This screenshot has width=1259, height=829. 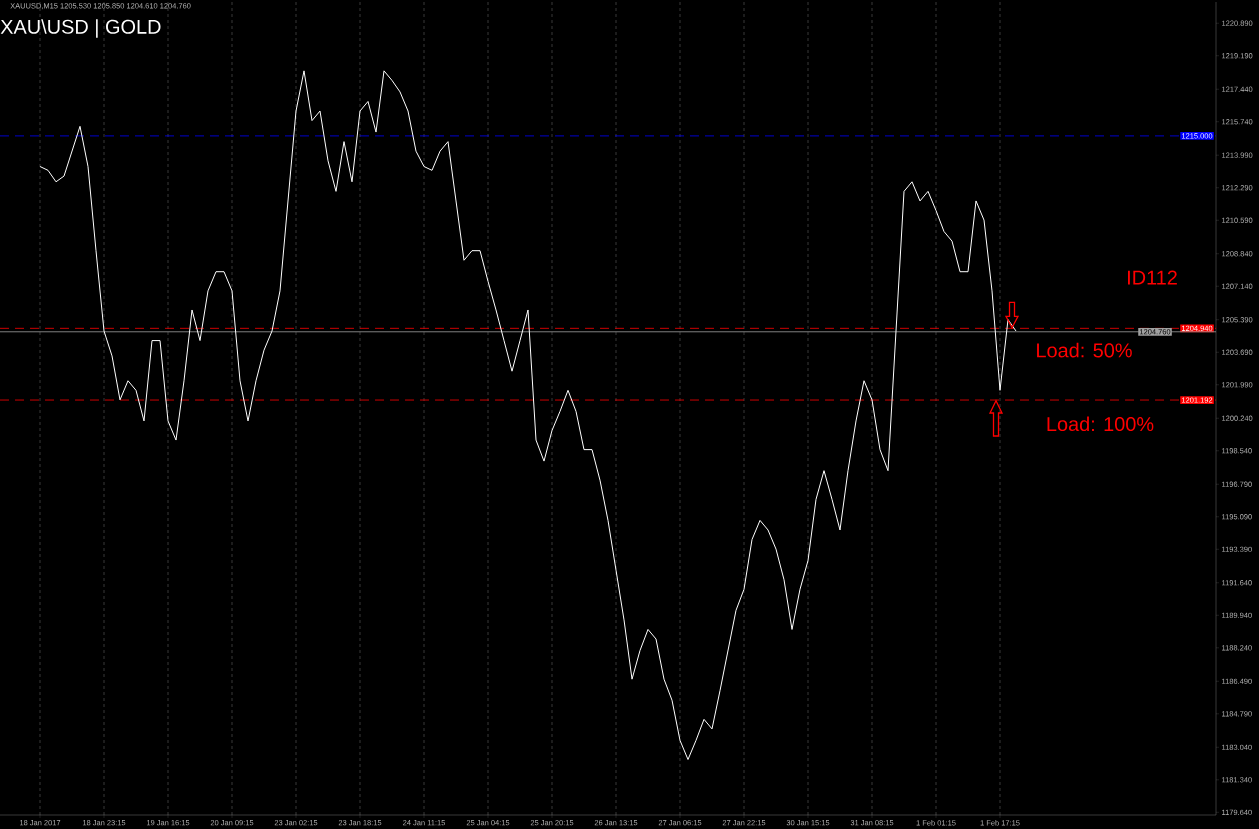 What do you see at coordinates (1084, 350) in the screenshot?
I see `annotation: Load: 50%` at bounding box center [1084, 350].